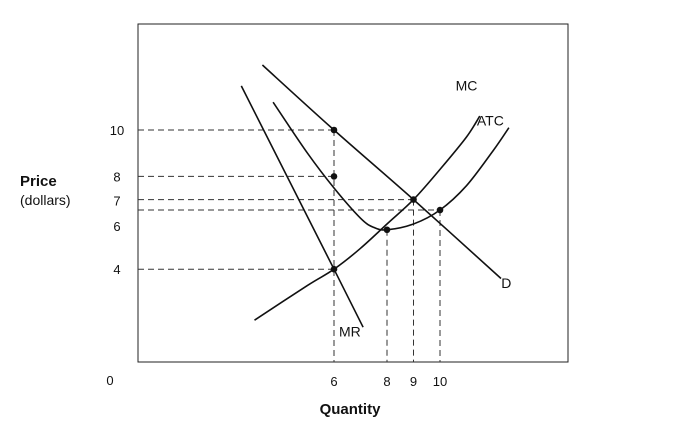 Image resolution: width=700 pixels, height=426 pixels. What do you see at coordinates (490, 120) in the screenshot?
I see `curve-label-atc: ATC` at bounding box center [490, 120].